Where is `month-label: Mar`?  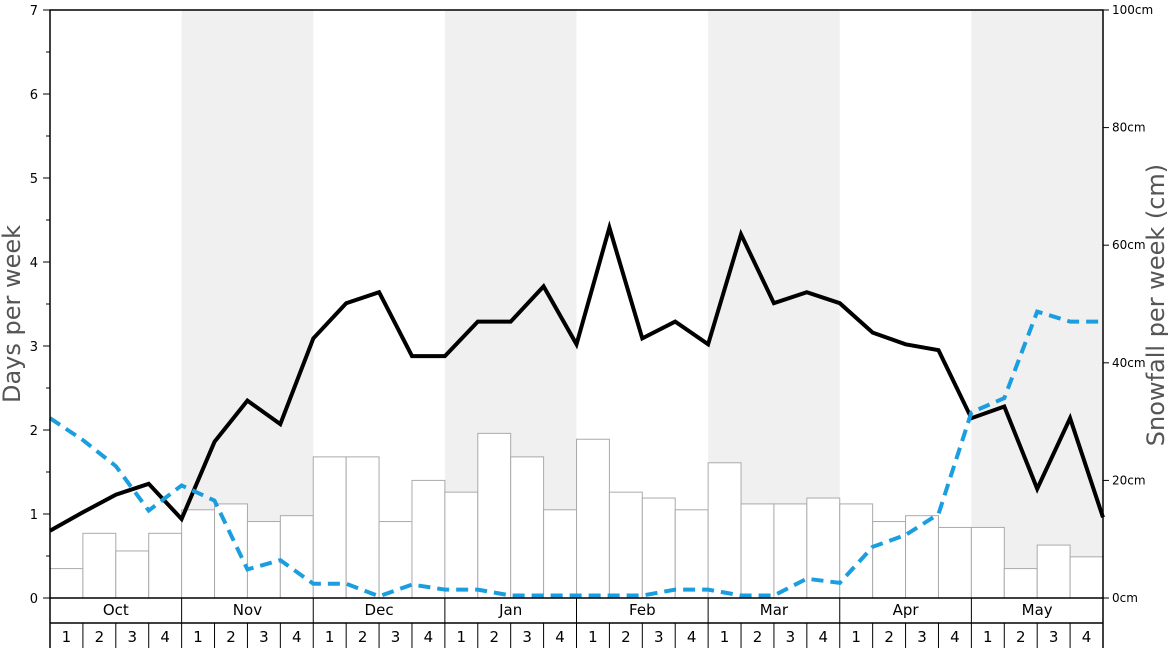 month-label: Mar is located at coordinates (774, 610).